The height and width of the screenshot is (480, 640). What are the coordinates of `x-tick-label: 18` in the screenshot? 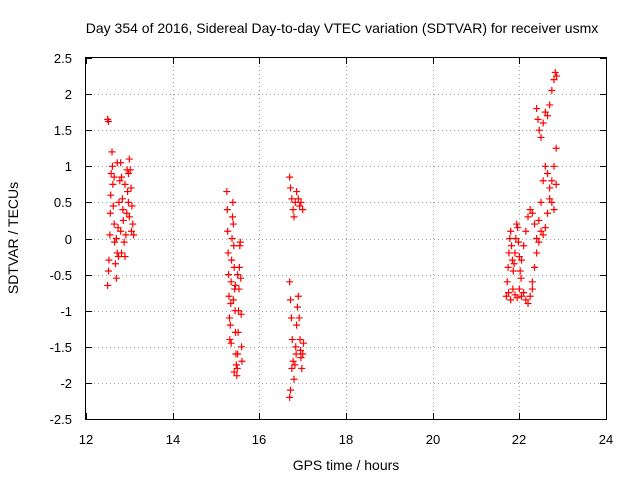 It's located at (346, 439).